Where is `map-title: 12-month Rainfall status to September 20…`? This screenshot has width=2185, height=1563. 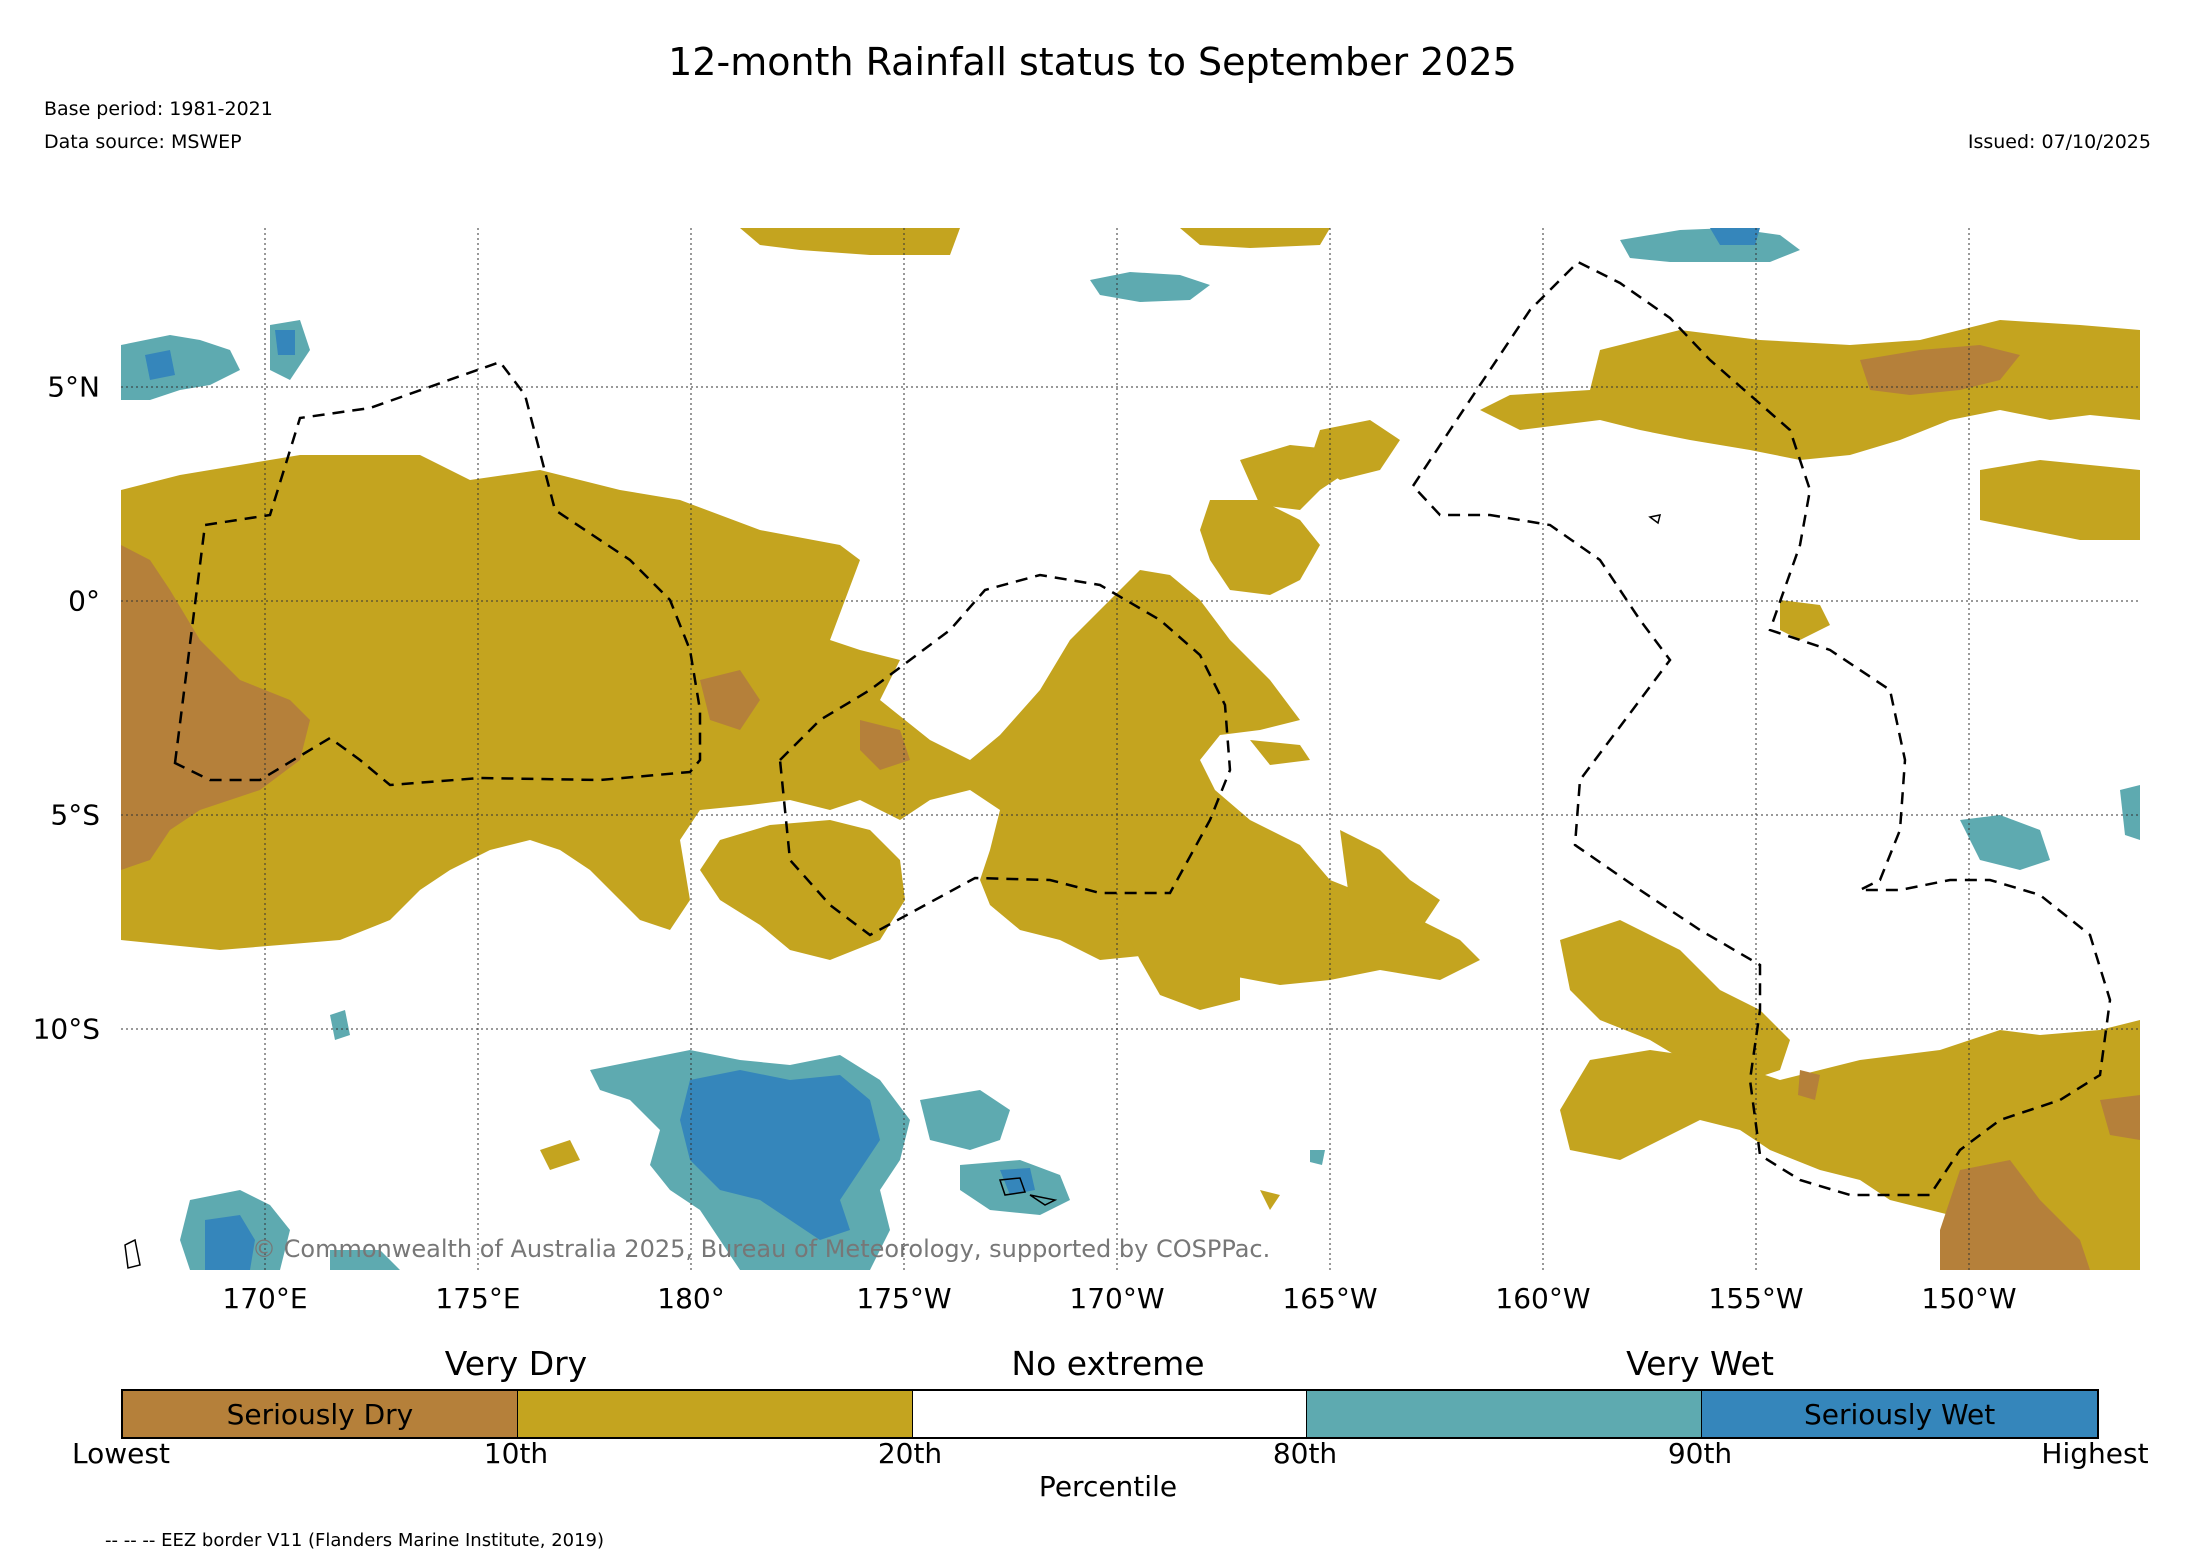
map-title: 12-month Rainfall status to September 20… is located at coordinates (1092, 62).